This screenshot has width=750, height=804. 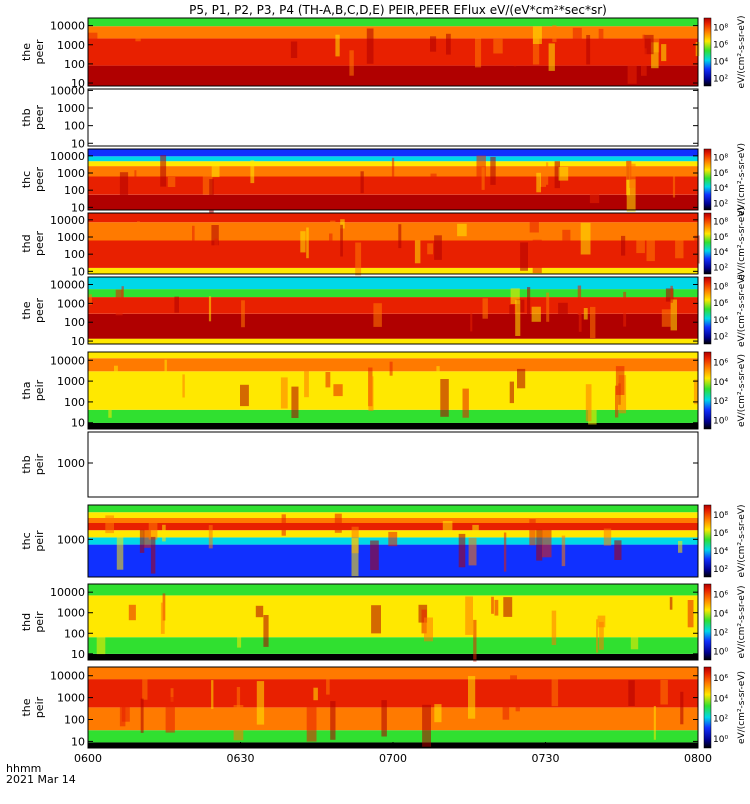 I want to click on panel-label: thcpeer, so click(x=33, y=180).